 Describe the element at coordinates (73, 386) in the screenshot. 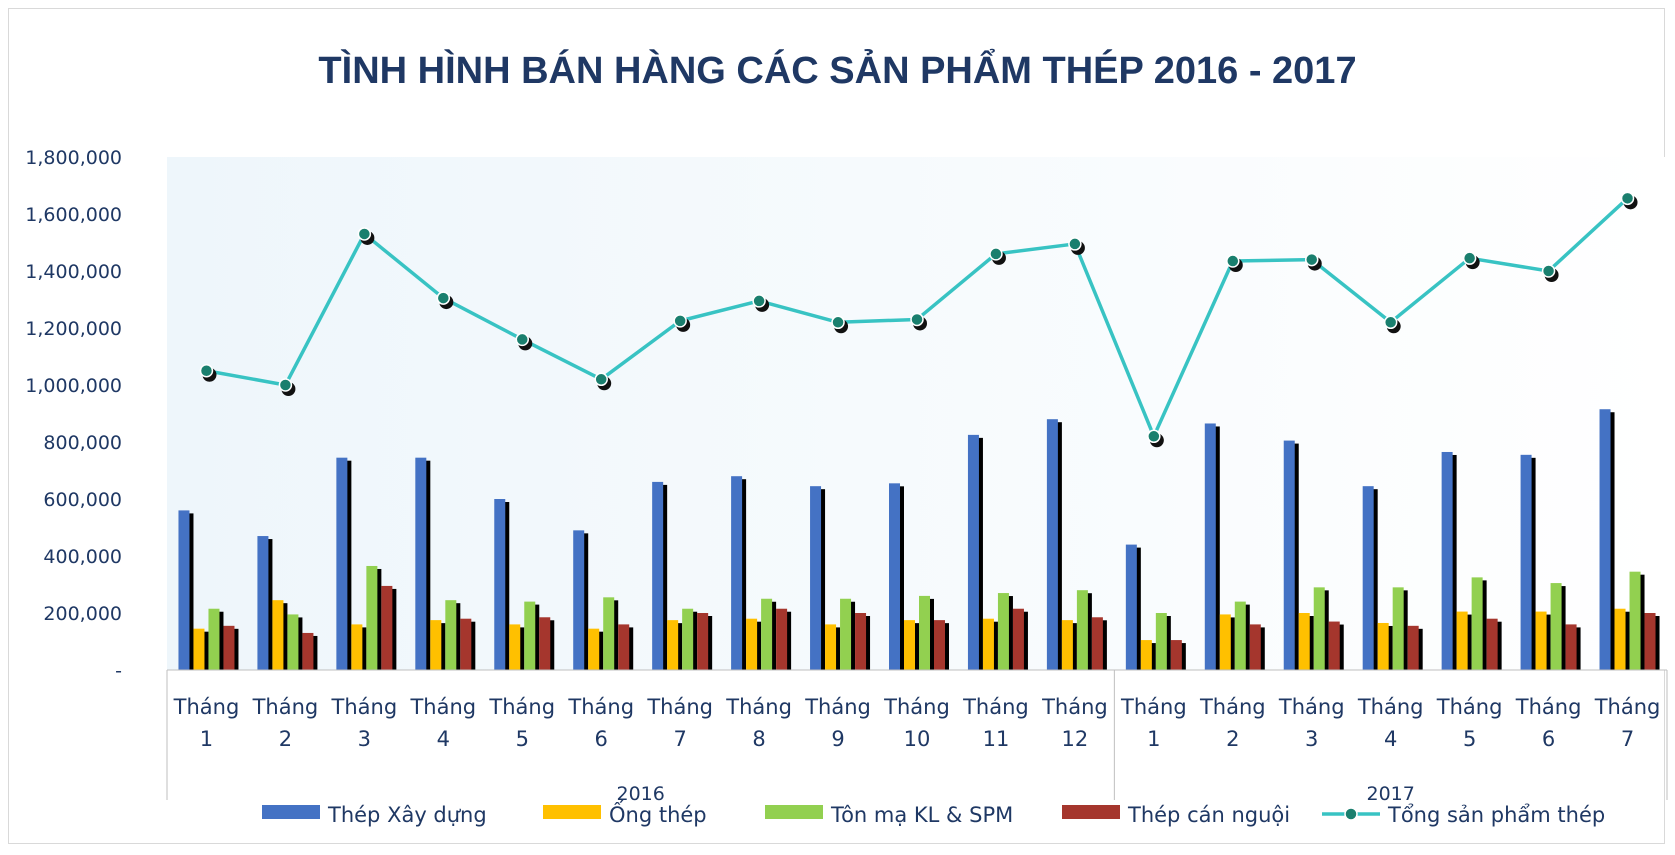

I see `y-tick-label: 1,000,000` at that location.